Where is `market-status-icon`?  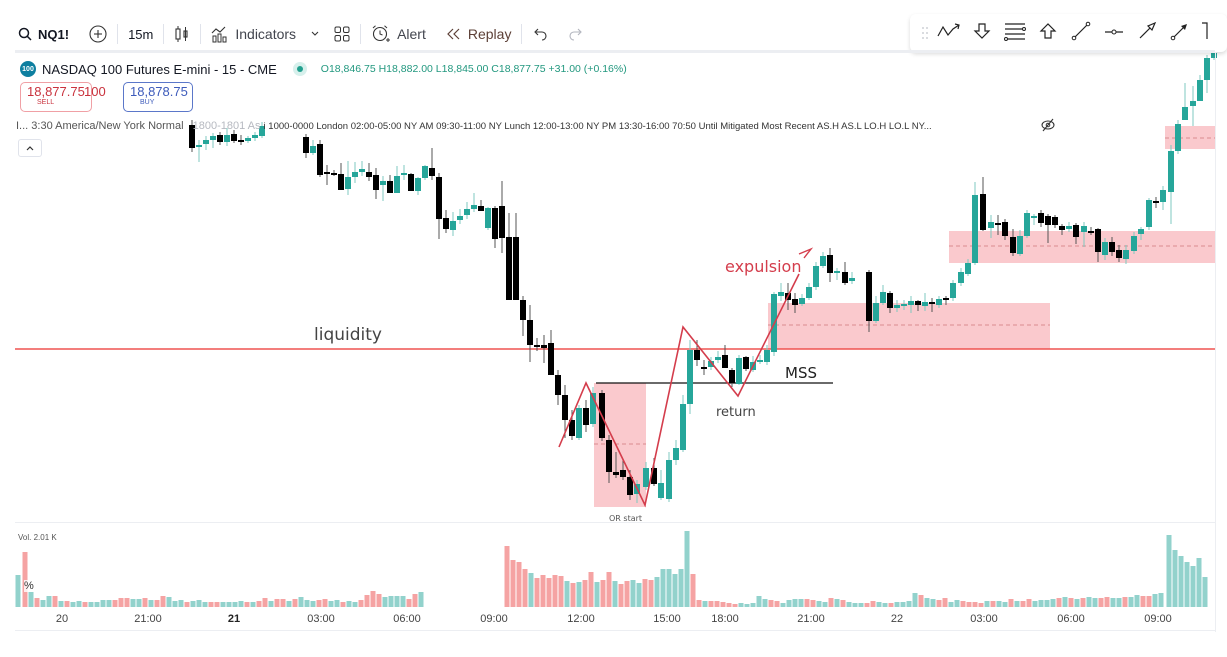
market-status-icon is located at coordinates (299, 69).